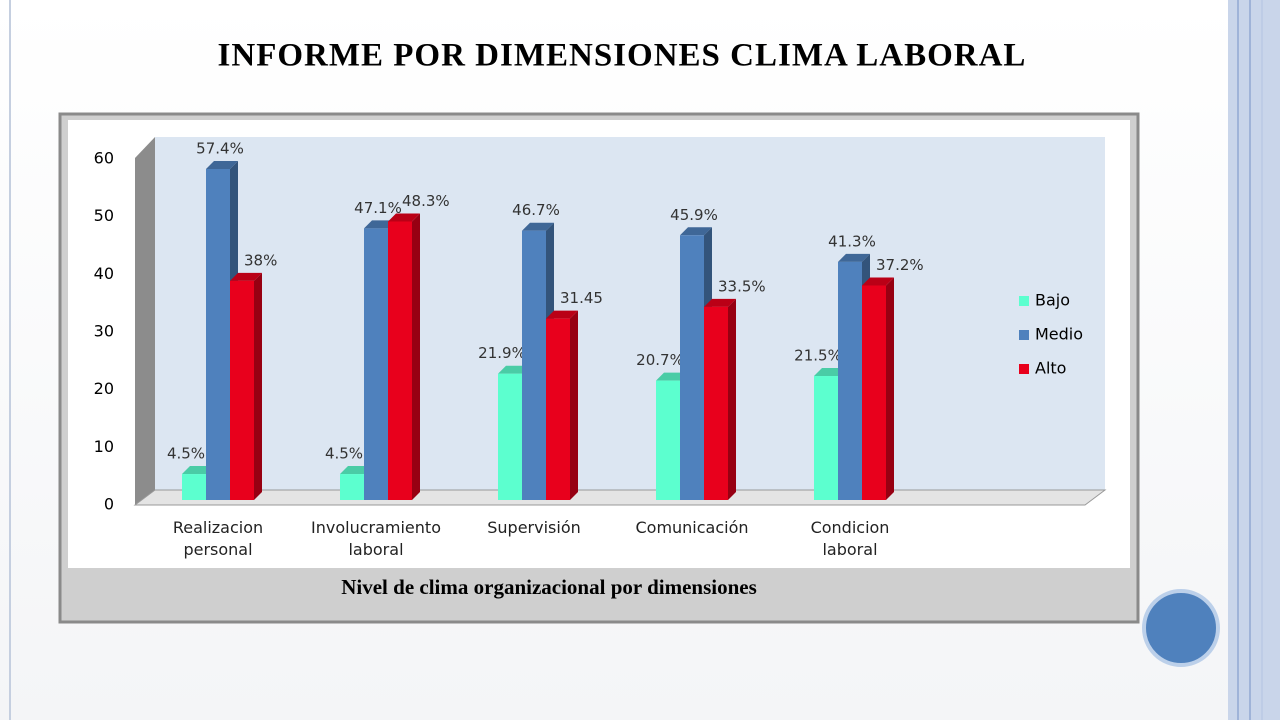  I want to click on right-band, so click(1254, 360).